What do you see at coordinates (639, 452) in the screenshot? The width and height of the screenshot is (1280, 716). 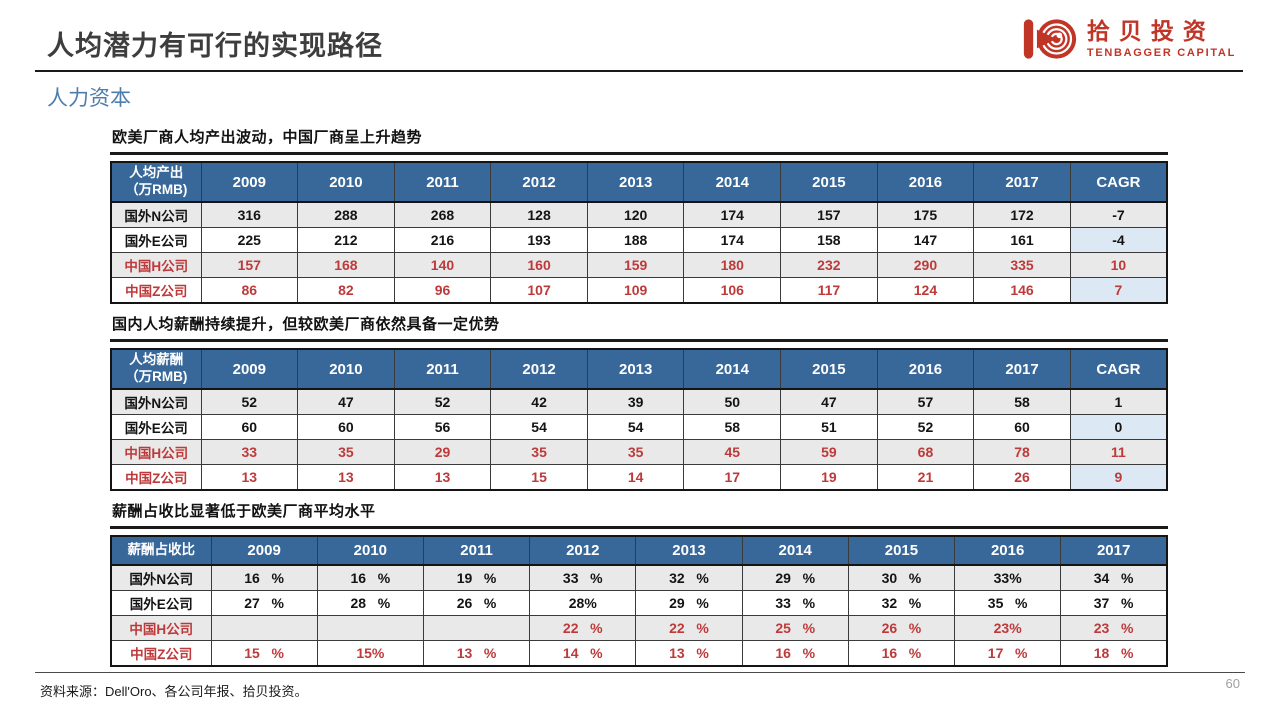 I see `table-row: 中国H公司 33 35 29 35 35 45 59 68 78 11` at bounding box center [639, 452].